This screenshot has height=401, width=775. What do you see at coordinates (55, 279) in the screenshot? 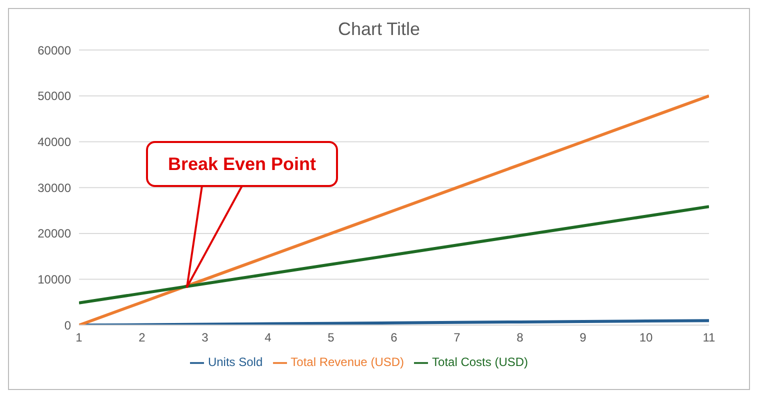
I see `y-tick-label: 10000` at bounding box center [55, 279].